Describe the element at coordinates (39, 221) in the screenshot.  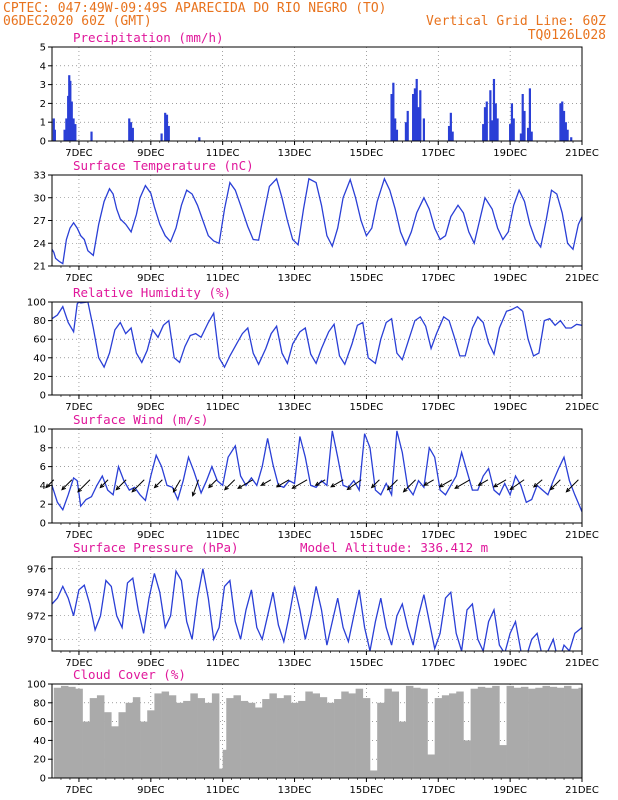
I see `y-tick-label: 27` at that location.